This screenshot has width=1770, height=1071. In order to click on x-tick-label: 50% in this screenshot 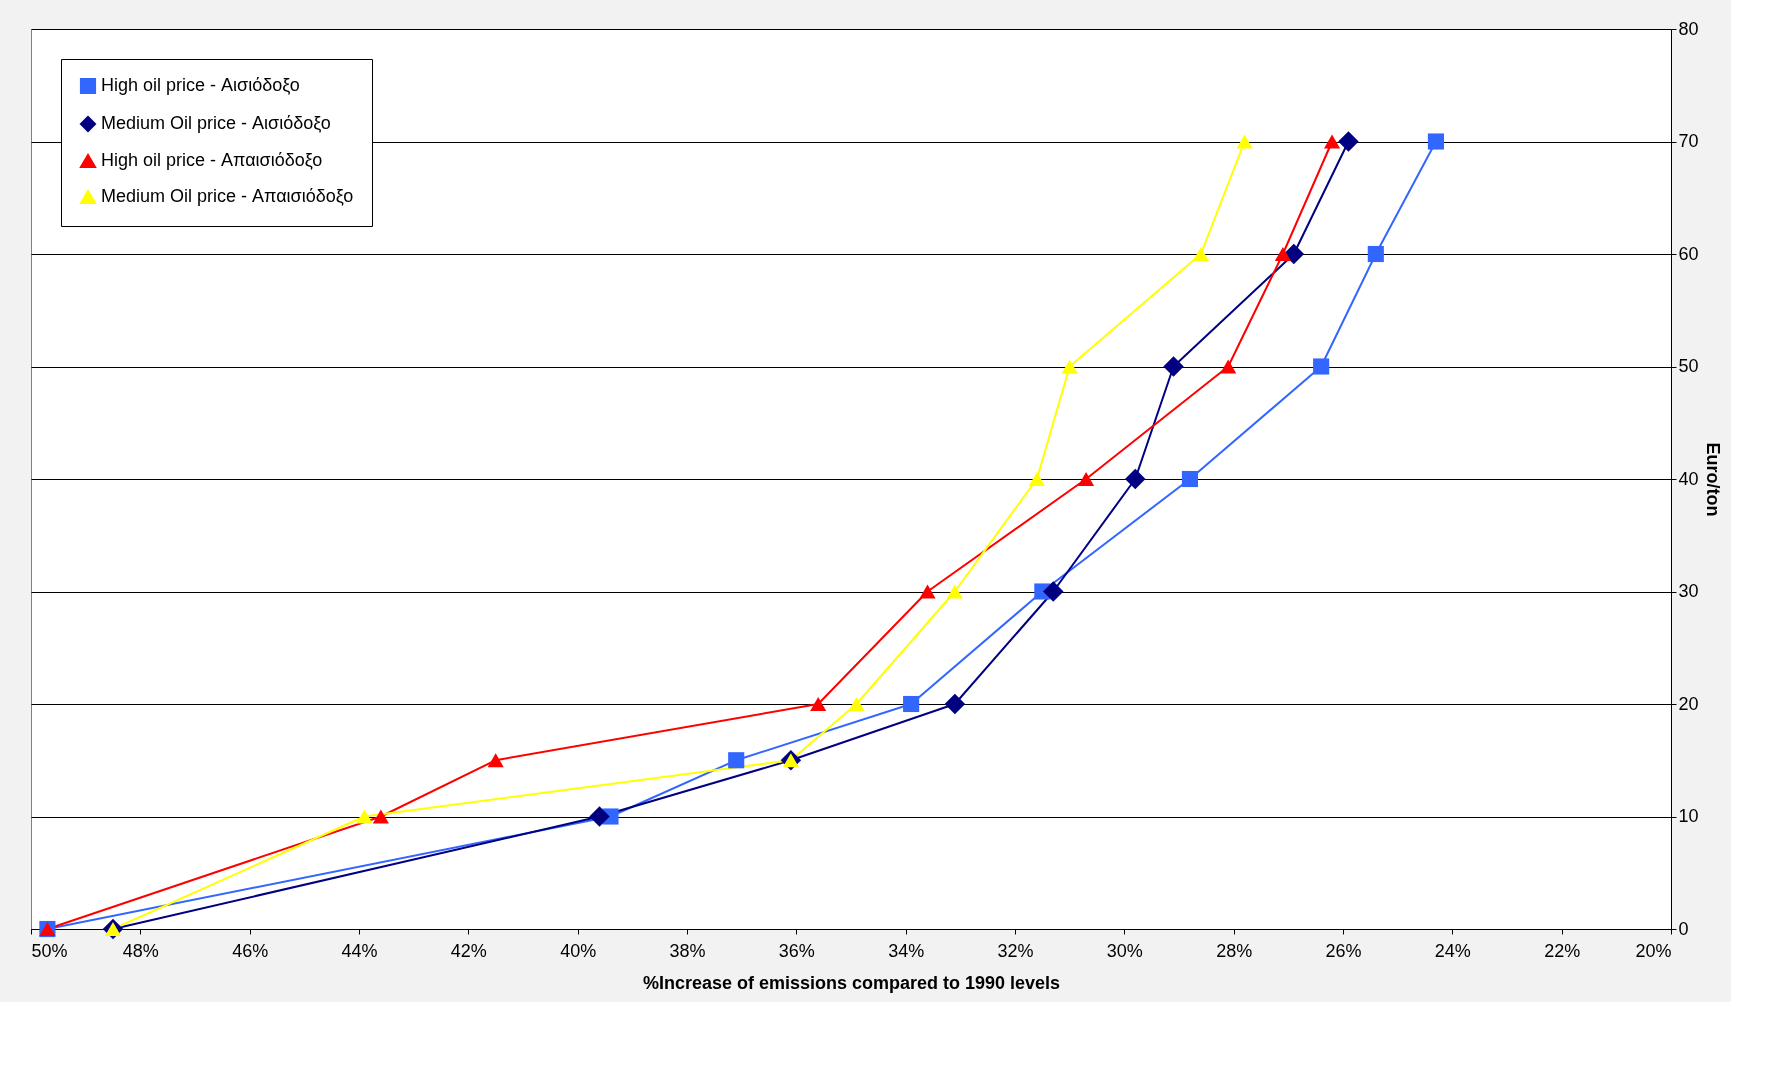, I will do `click(49, 950)`.